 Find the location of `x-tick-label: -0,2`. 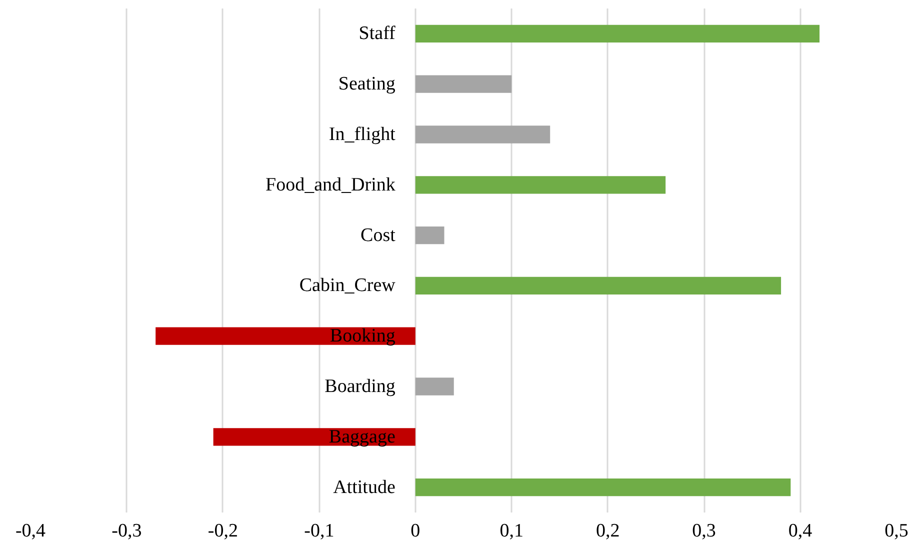

x-tick-label: -0,2 is located at coordinates (223, 531).